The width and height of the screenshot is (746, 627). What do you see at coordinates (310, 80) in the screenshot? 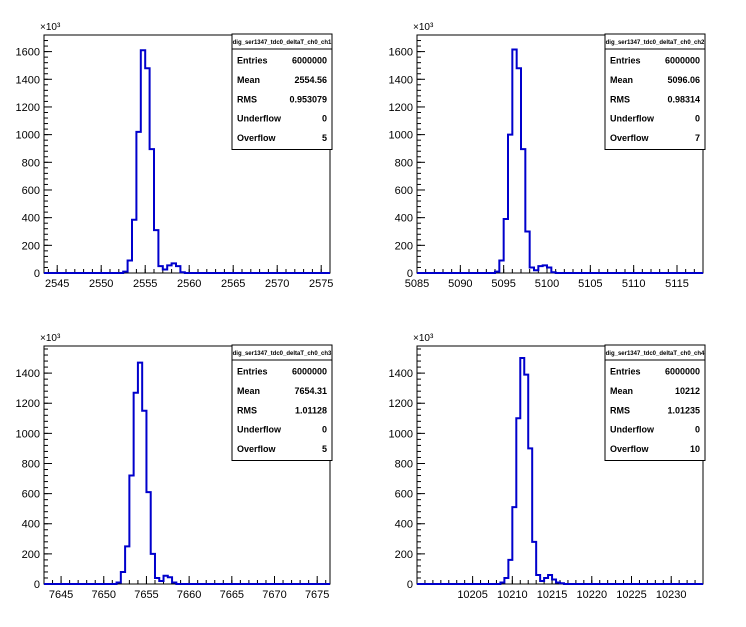
I see `stats-value: 2554.56` at bounding box center [310, 80].